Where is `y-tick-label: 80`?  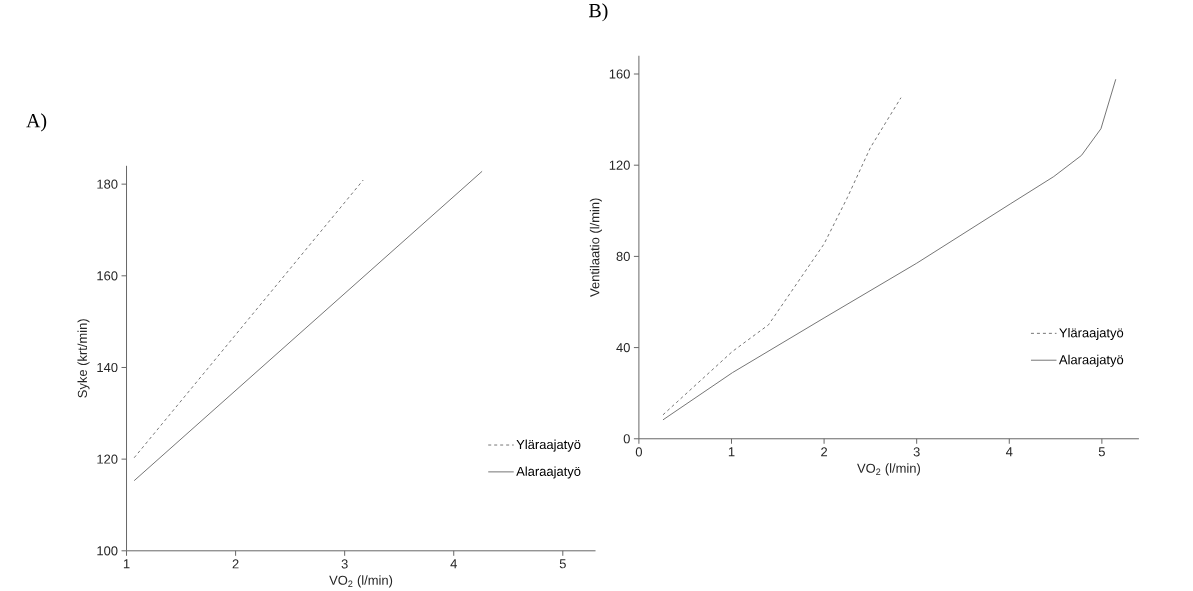
y-tick-label: 80 is located at coordinates (623, 256).